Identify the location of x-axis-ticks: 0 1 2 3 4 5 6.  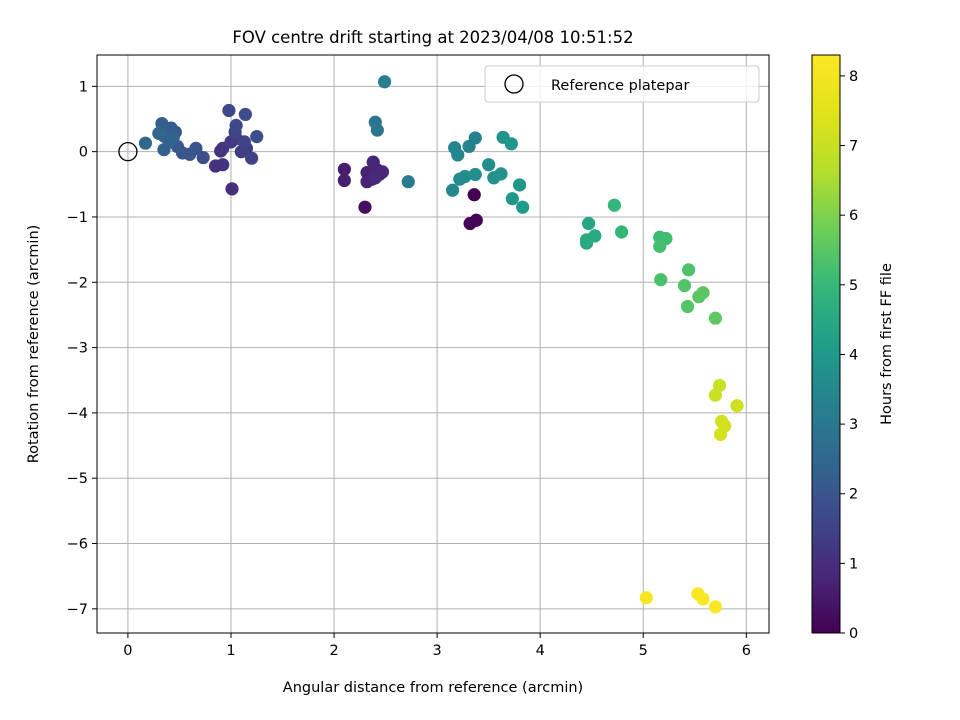
(437, 646).